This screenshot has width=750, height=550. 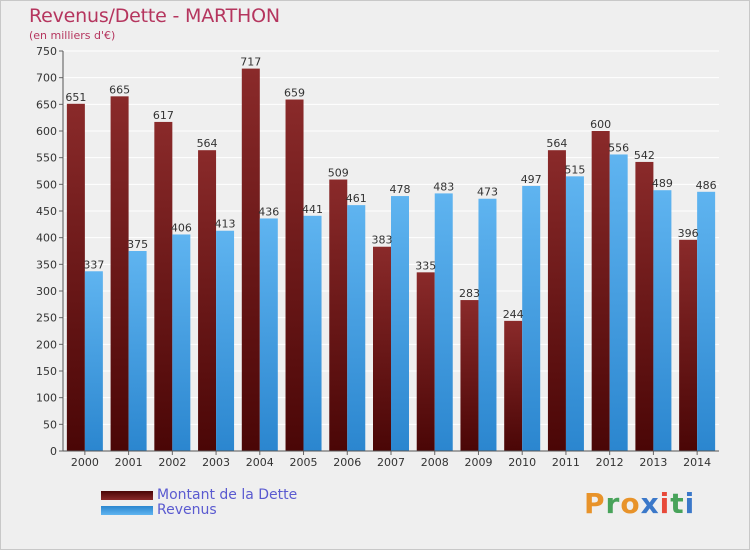 What do you see at coordinates (85, 462) in the screenshot?
I see `x-tick-label: 2000` at bounding box center [85, 462].